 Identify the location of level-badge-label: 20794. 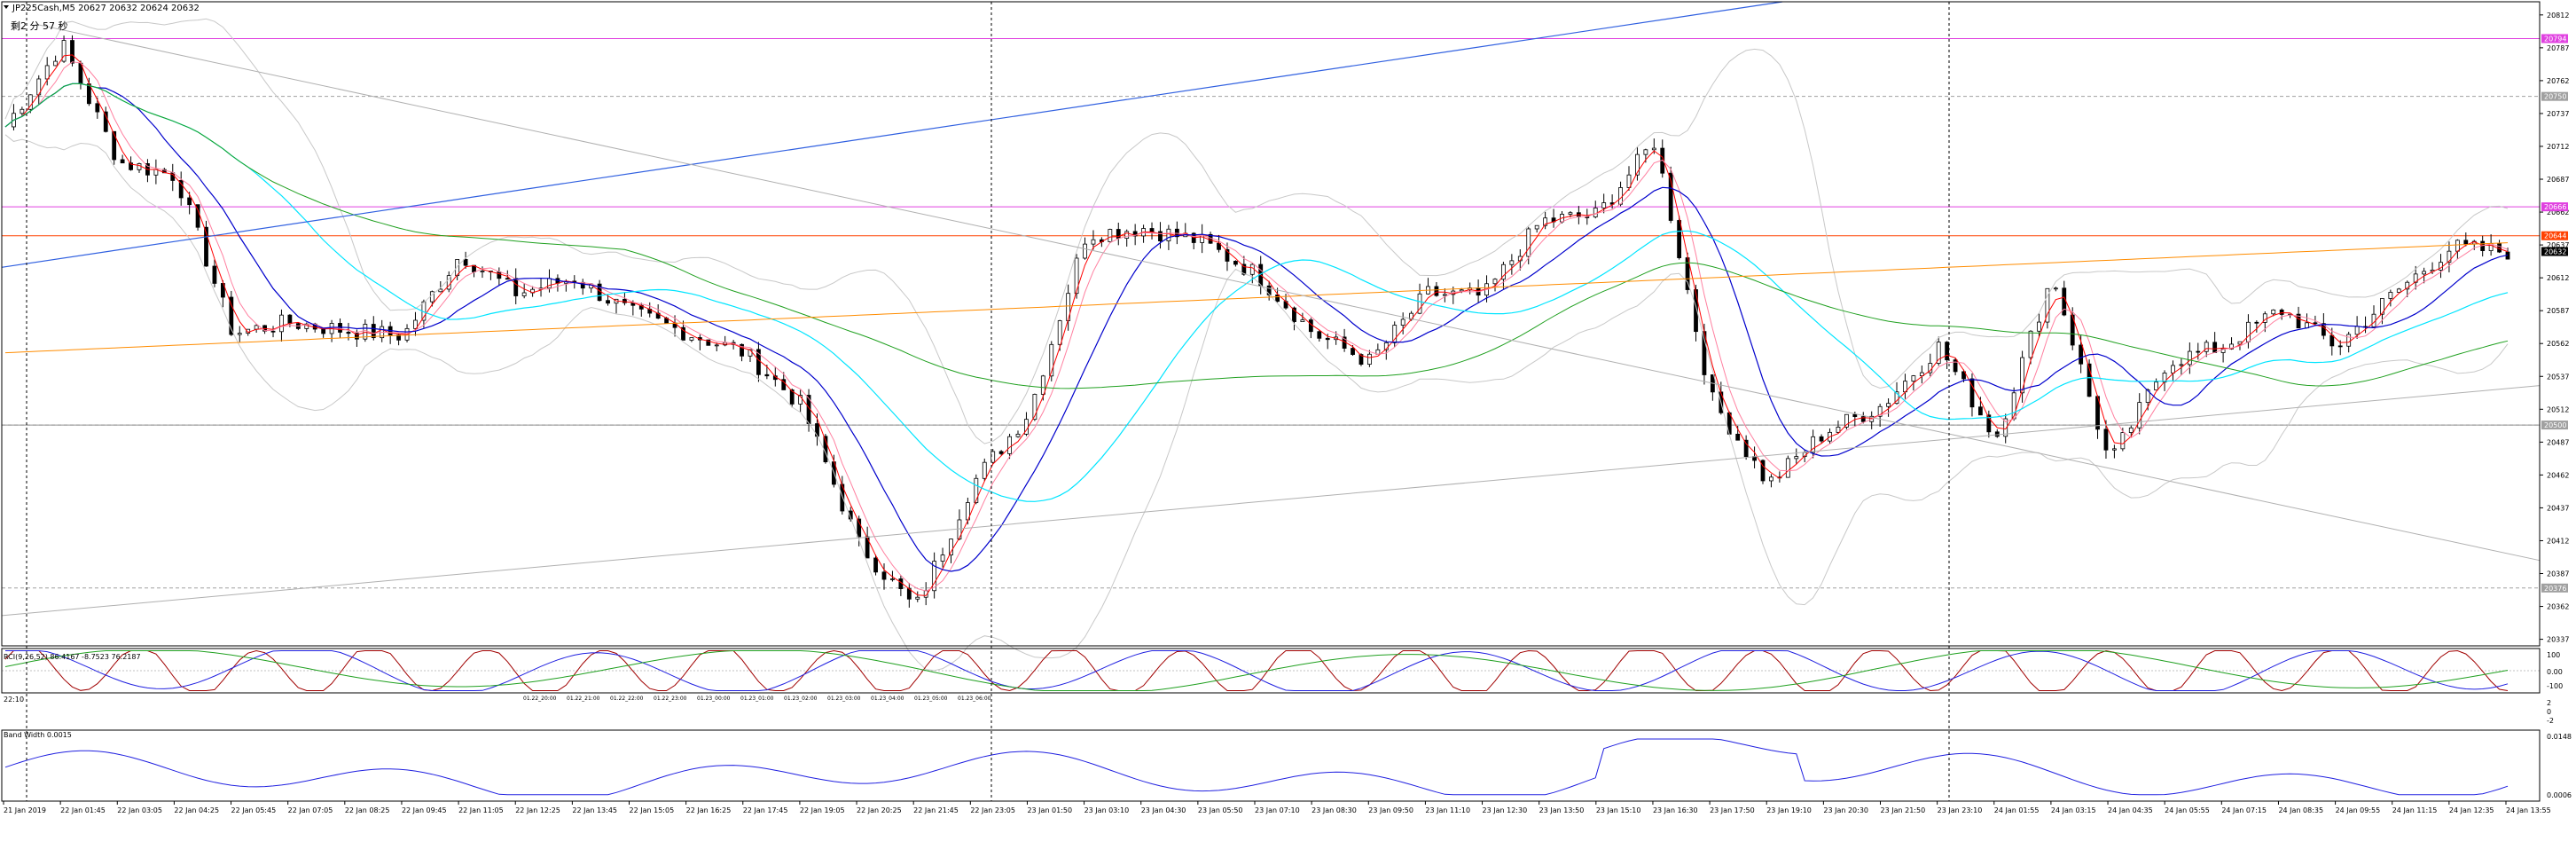
(2555, 39).